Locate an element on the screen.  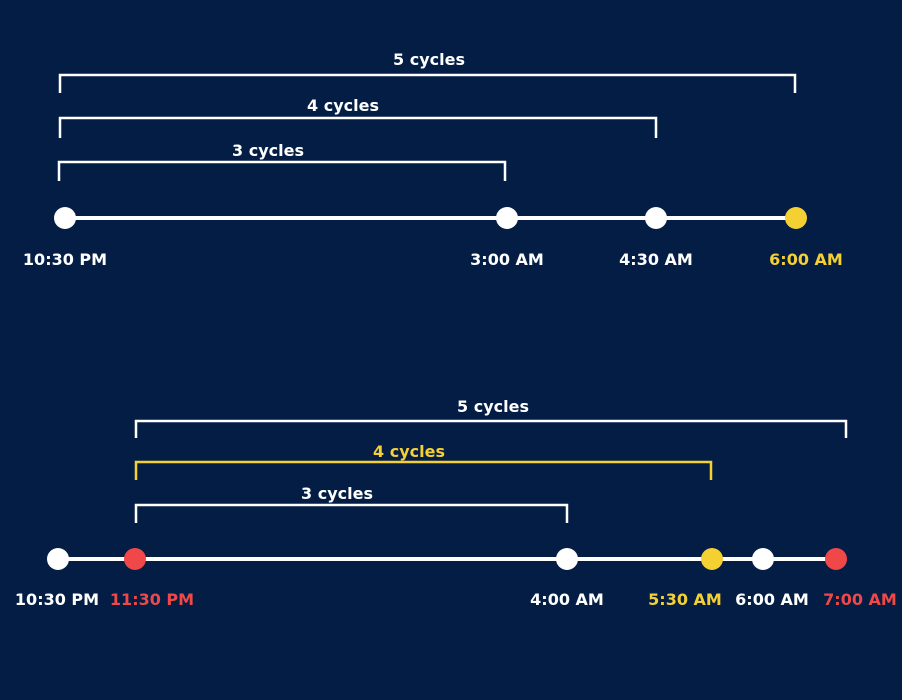
time-label: 5:30 AM is located at coordinates (685, 599).